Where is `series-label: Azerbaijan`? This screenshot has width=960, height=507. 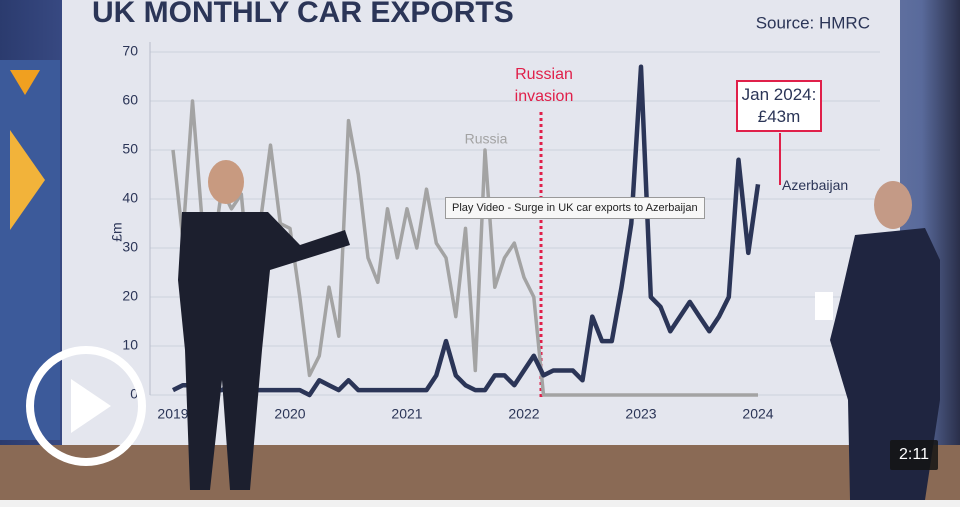
series-label: Azerbaijan is located at coordinates (815, 185).